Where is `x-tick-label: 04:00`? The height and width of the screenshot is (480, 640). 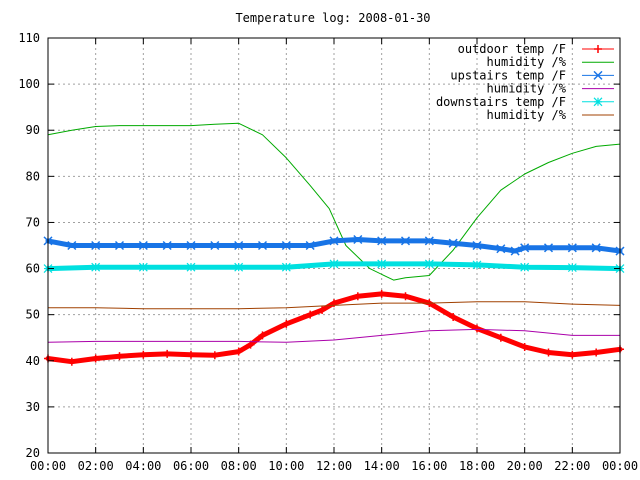
x-tick-label: 04:00 is located at coordinates (143, 466).